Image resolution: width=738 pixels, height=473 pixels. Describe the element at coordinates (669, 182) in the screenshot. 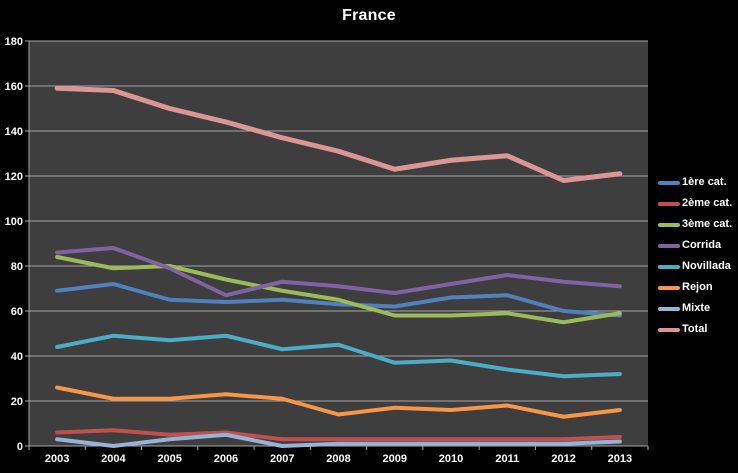

I see `legend-swatch-1ere-cat` at that location.